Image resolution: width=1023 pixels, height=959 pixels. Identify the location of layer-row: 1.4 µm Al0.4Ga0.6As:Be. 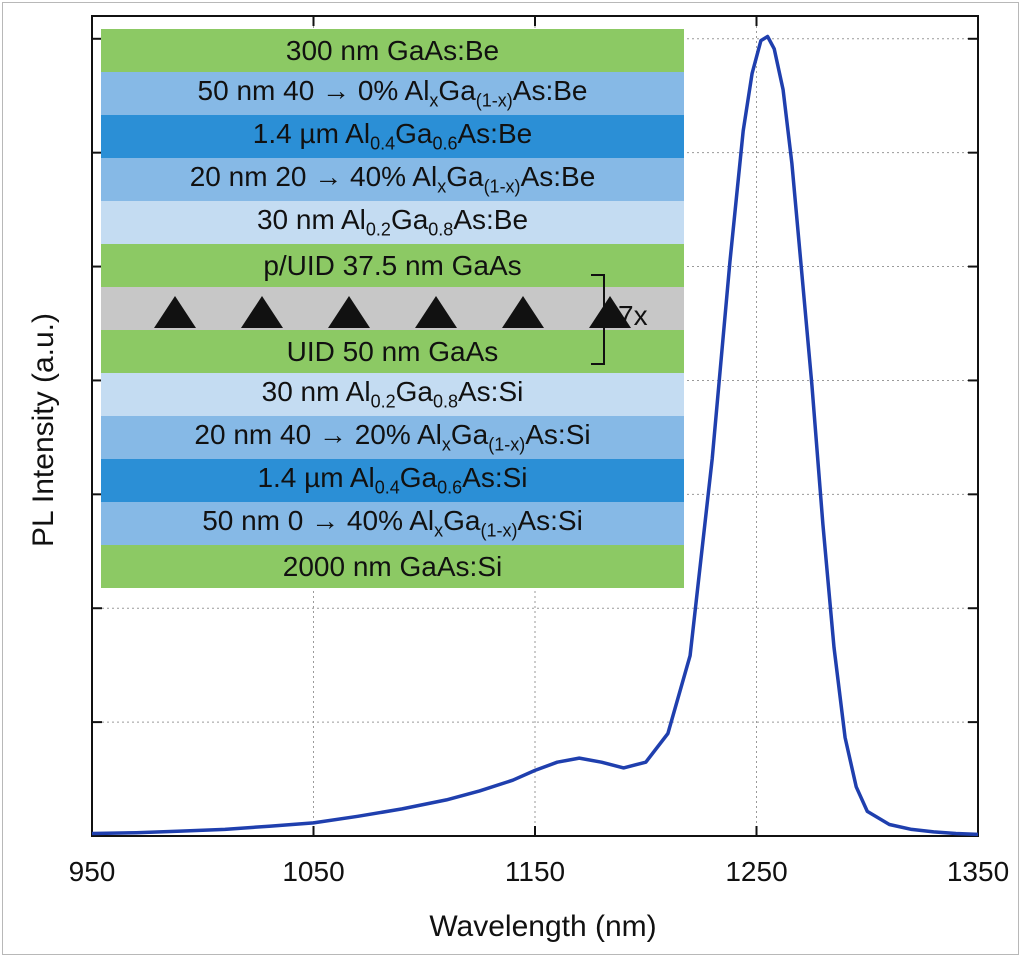
(392, 136).